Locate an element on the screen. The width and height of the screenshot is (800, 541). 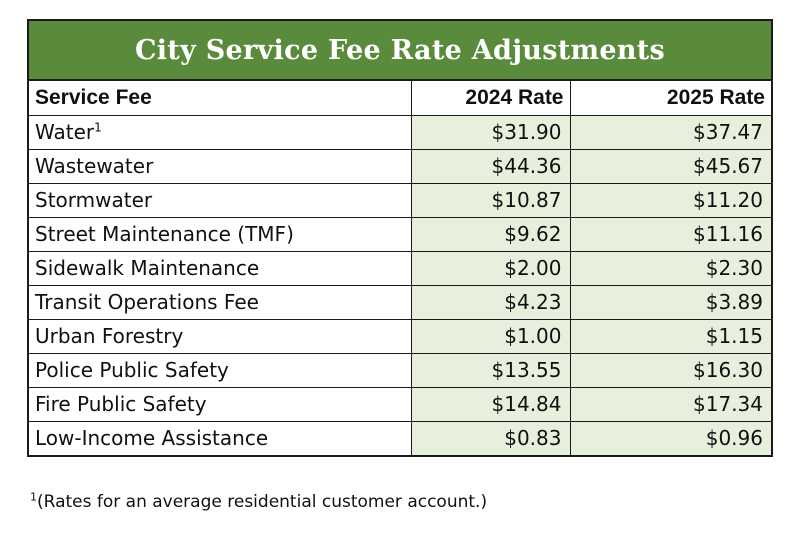
table-row: Water1 $31.90 $37.47 is located at coordinates (400, 132).